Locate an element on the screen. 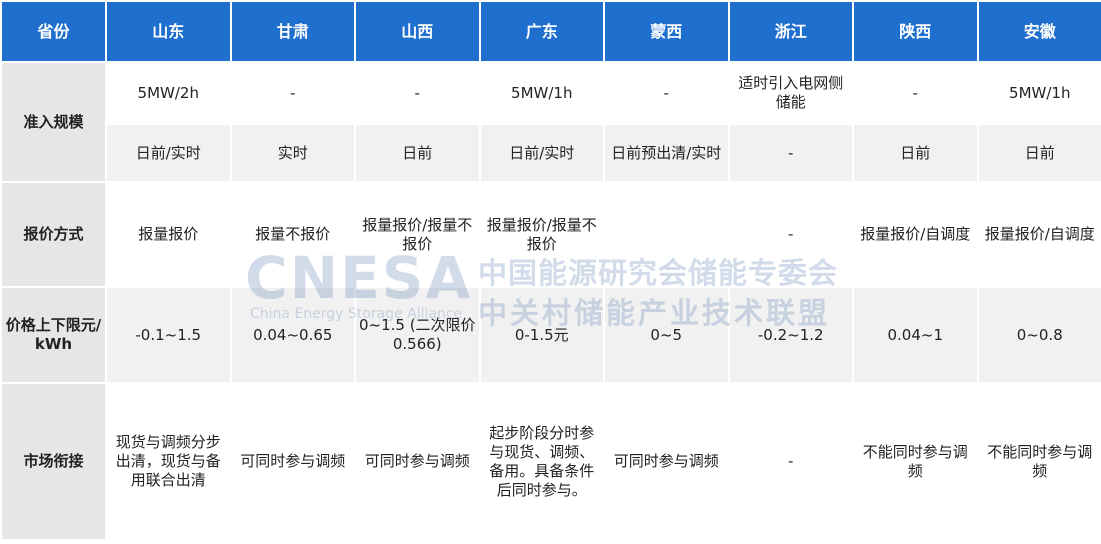 Image resolution: width=1101 pixels, height=544 pixels. row-label: 报价方式 is located at coordinates (53, 234).